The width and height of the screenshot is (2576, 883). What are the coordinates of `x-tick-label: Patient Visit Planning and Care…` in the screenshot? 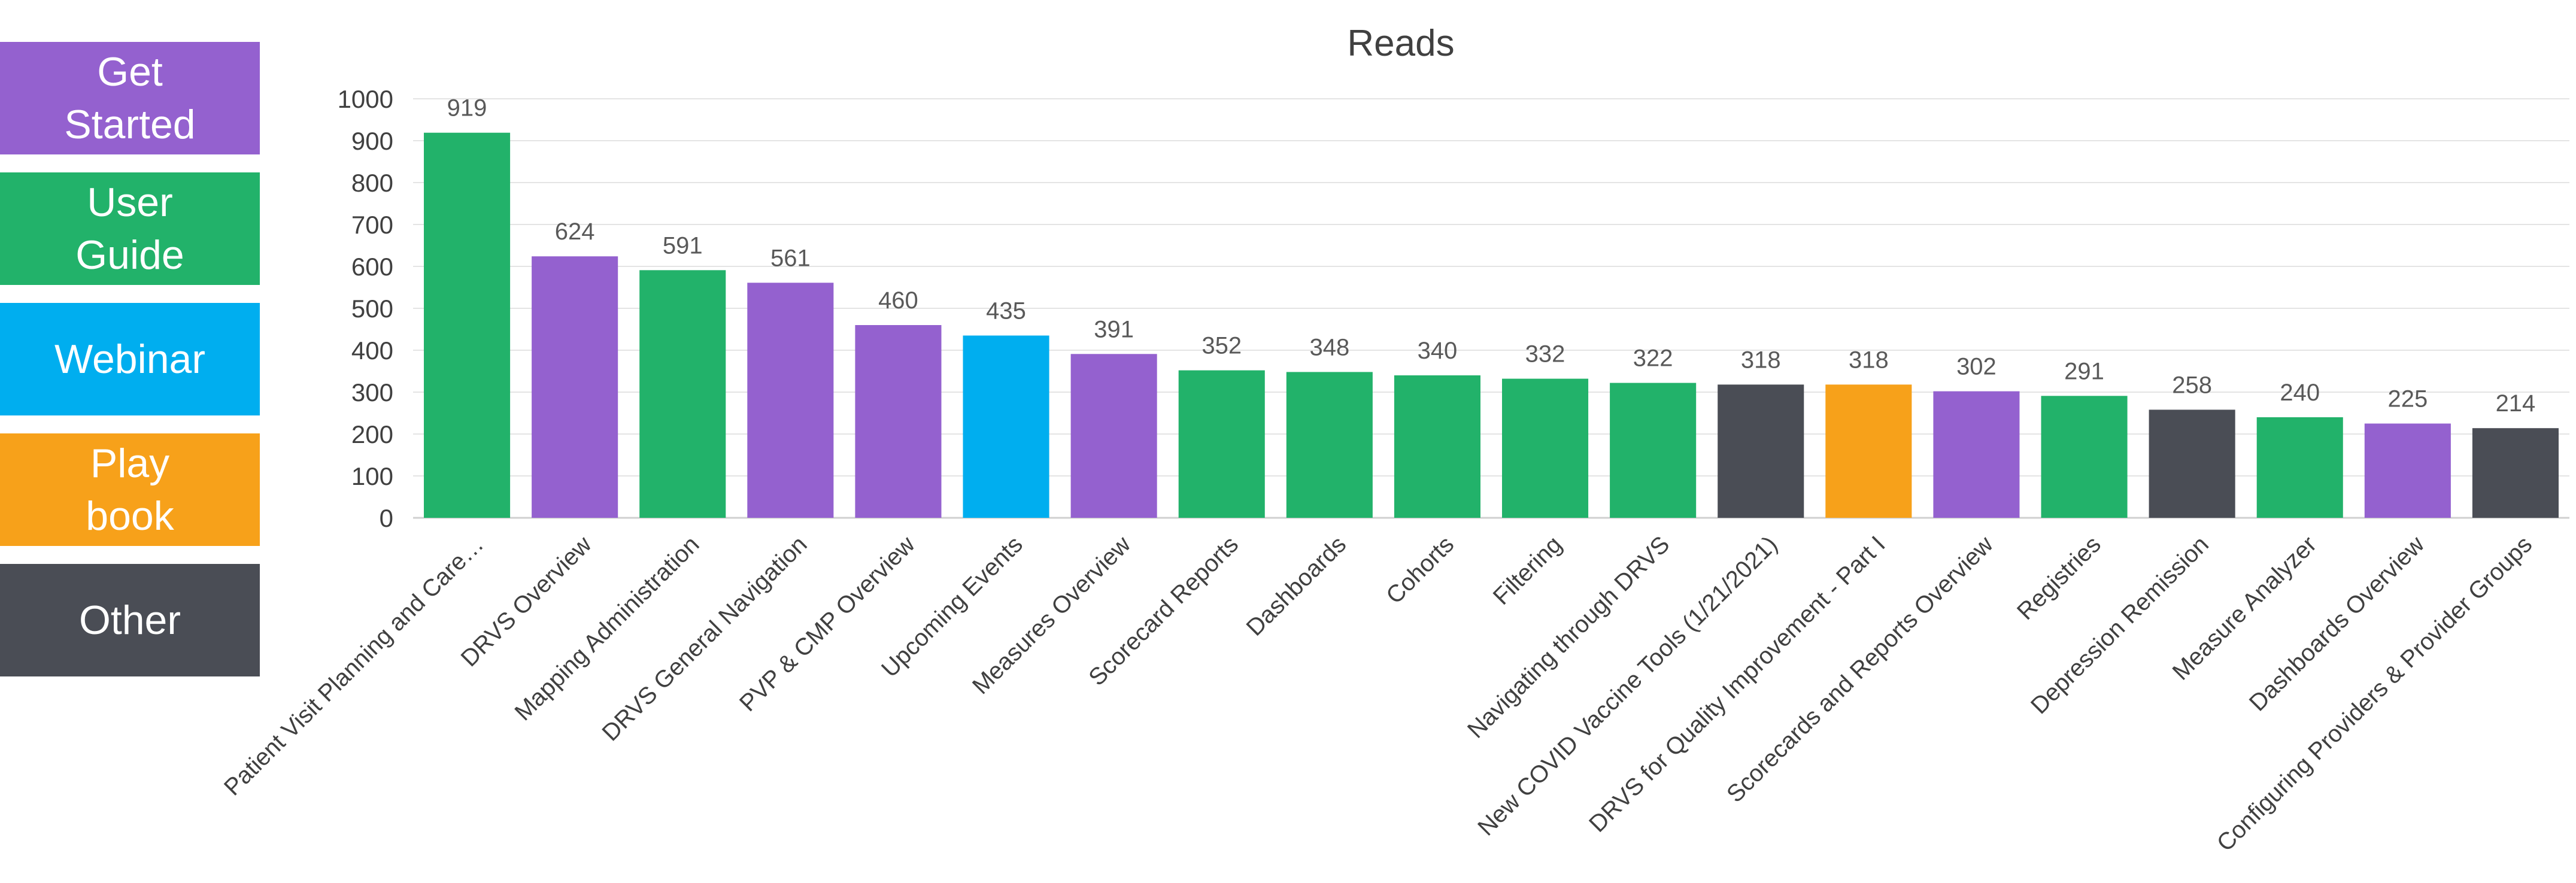 It's located at (354, 665).